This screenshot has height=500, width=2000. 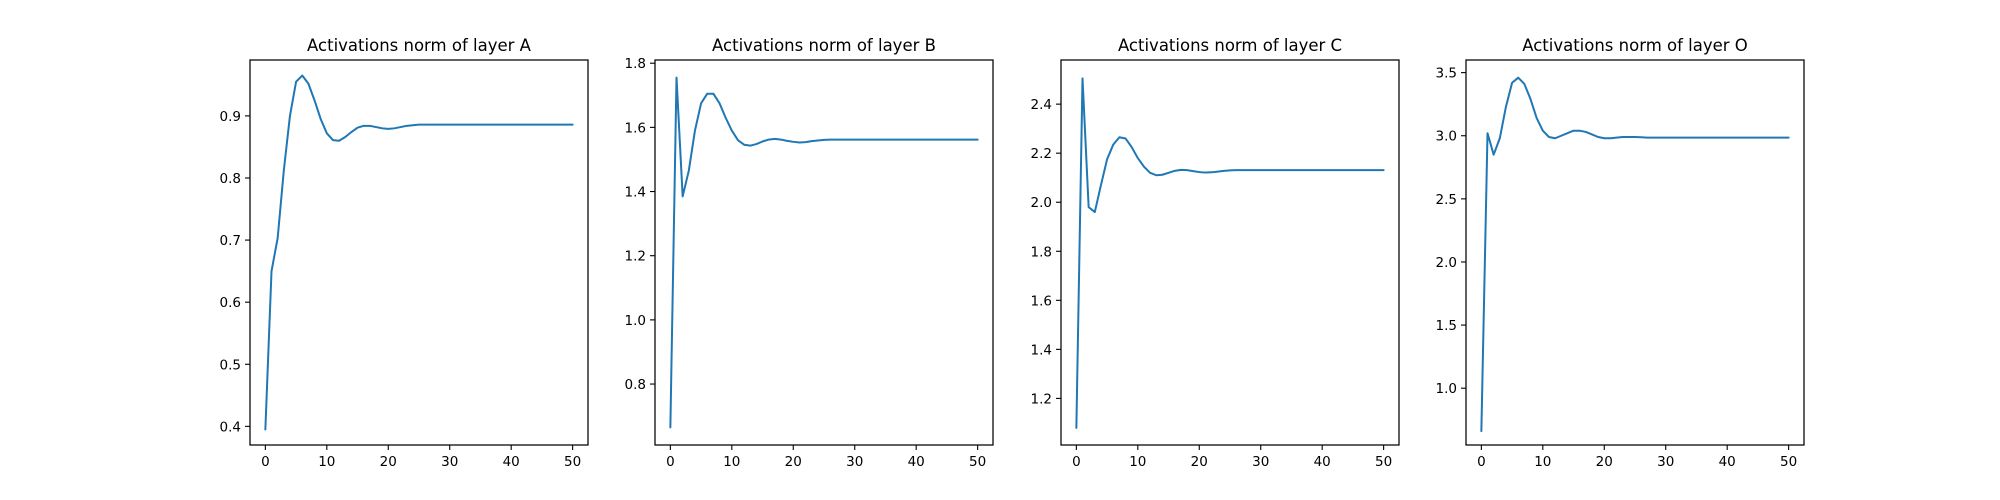 What do you see at coordinates (1542, 462) in the screenshot?
I see `chart-4-x-tick-label: 10` at bounding box center [1542, 462].